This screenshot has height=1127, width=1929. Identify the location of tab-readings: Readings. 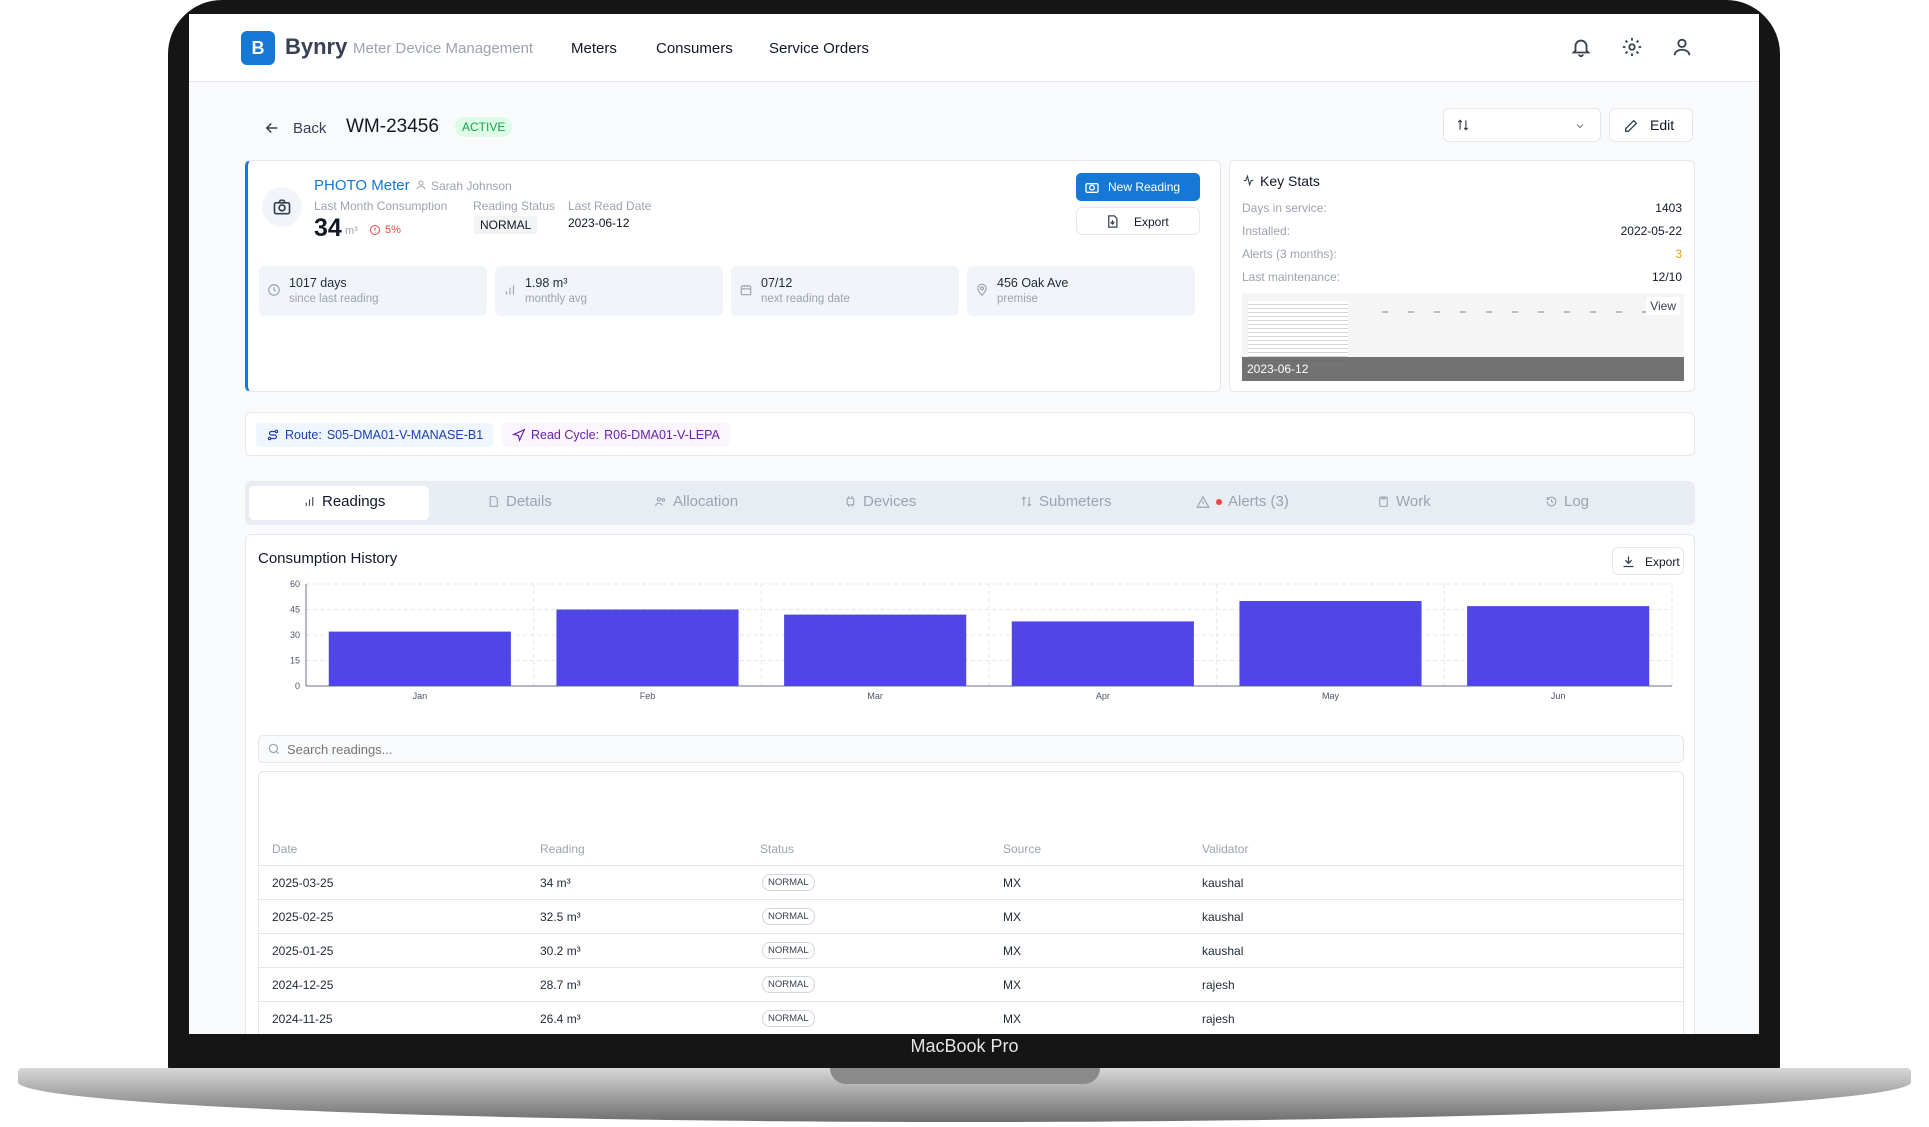
(344, 501).